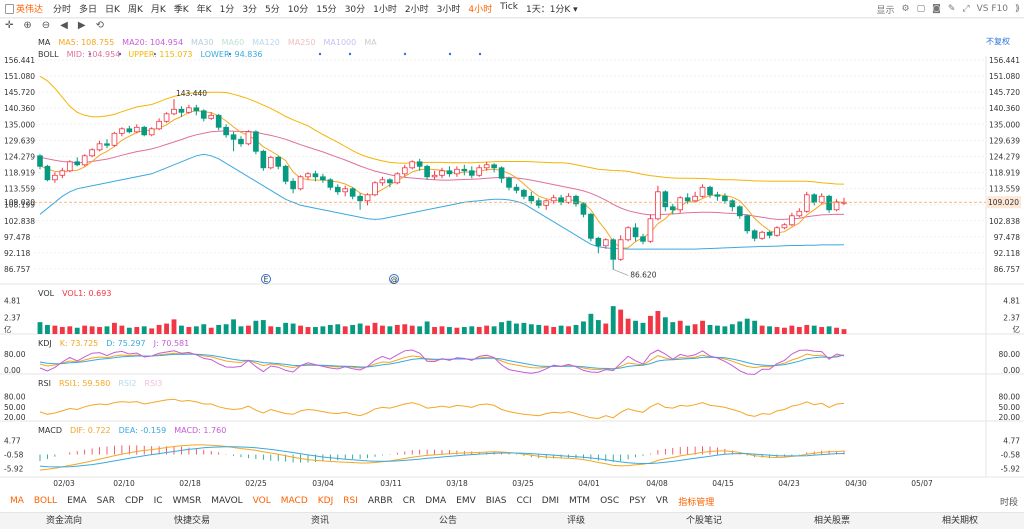  What do you see at coordinates (325, 501) in the screenshot?
I see `indicator-tab: KDJ` at bounding box center [325, 501].